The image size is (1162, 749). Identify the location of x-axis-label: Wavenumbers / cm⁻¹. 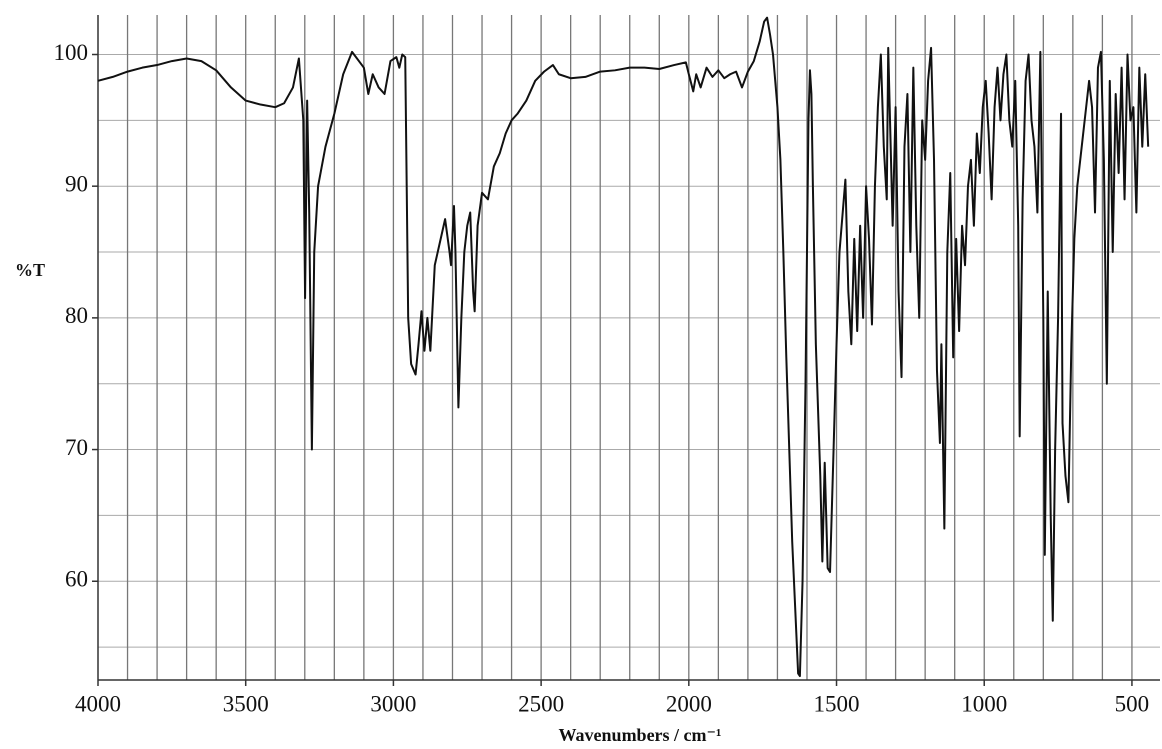
(640, 735).